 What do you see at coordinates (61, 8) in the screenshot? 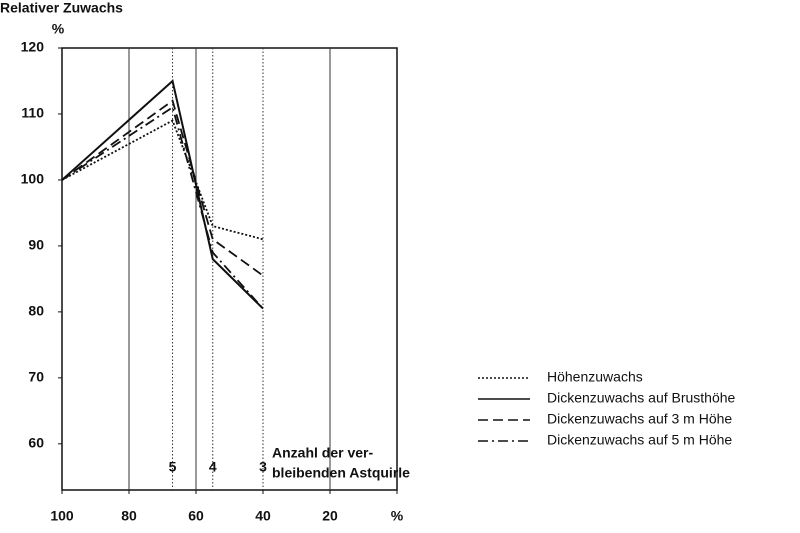
I see `chart-title: Relativer Zuwachs` at bounding box center [61, 8].